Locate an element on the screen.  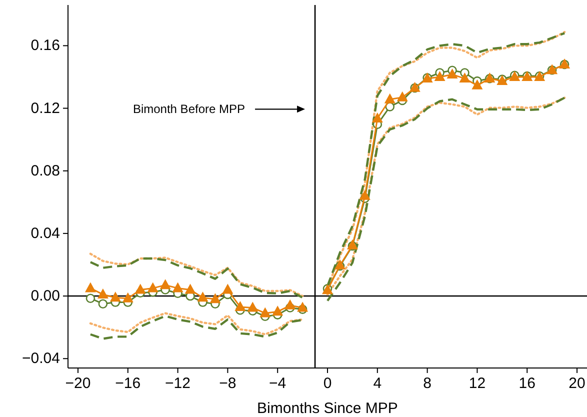
x-tick-label: −20 is located at coordinates (78, 383).